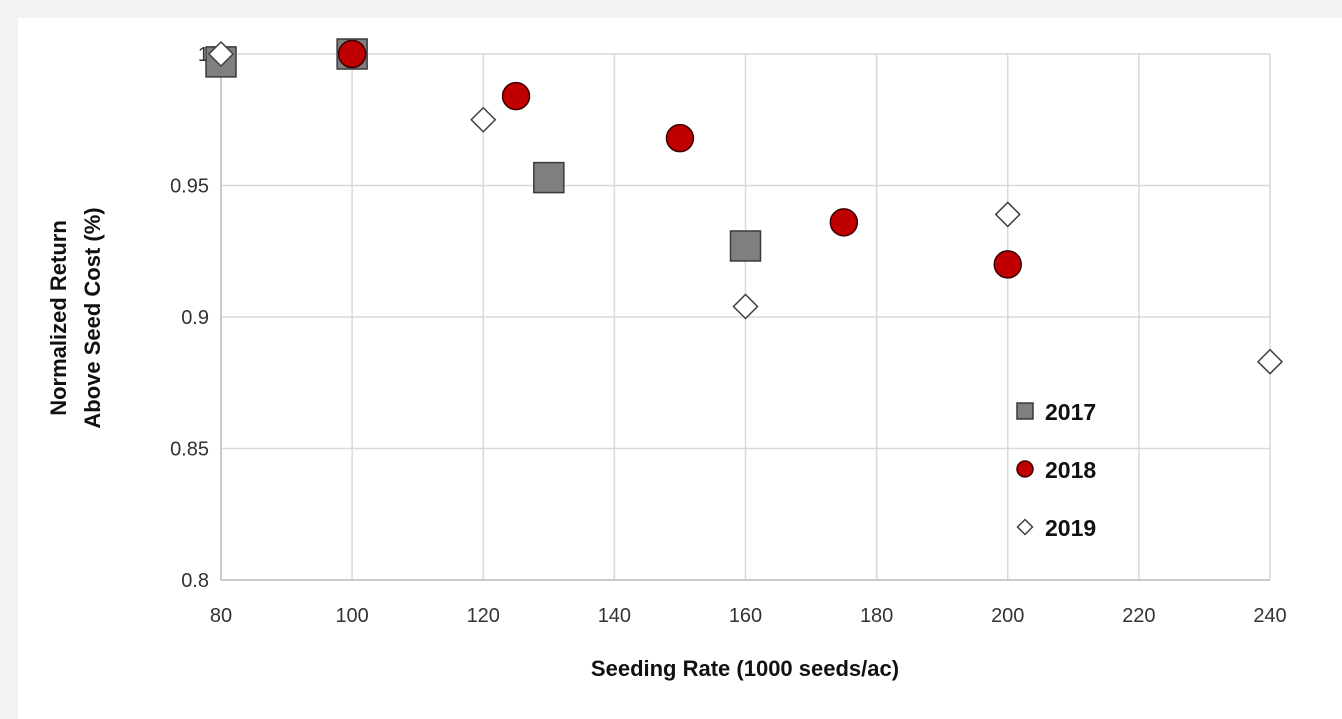  What do you see at coordinates (876, 616) in the screenshot?
I see `x-tick-label: 180` at bounding box center [876, 616].